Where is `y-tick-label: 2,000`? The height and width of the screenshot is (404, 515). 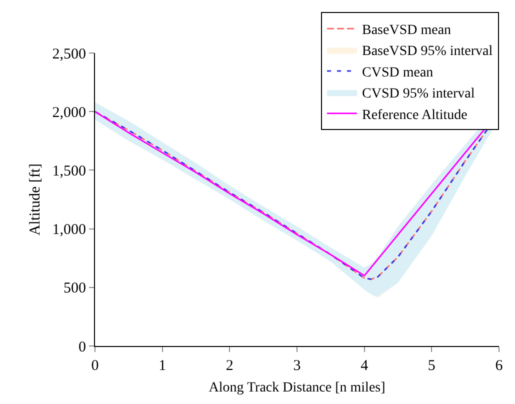 y-tick-label: 2,000 is located at coordinates (69, 112).